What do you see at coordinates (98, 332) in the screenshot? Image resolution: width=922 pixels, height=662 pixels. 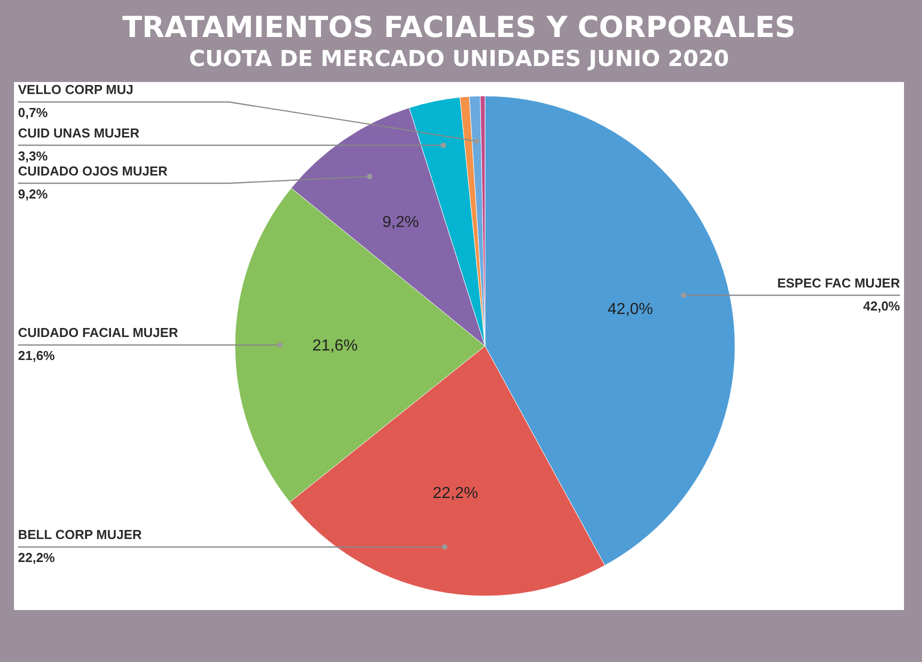 I see `slice-label: CUIDADO FACIAL MUJER` at bounding box center [98, 332].